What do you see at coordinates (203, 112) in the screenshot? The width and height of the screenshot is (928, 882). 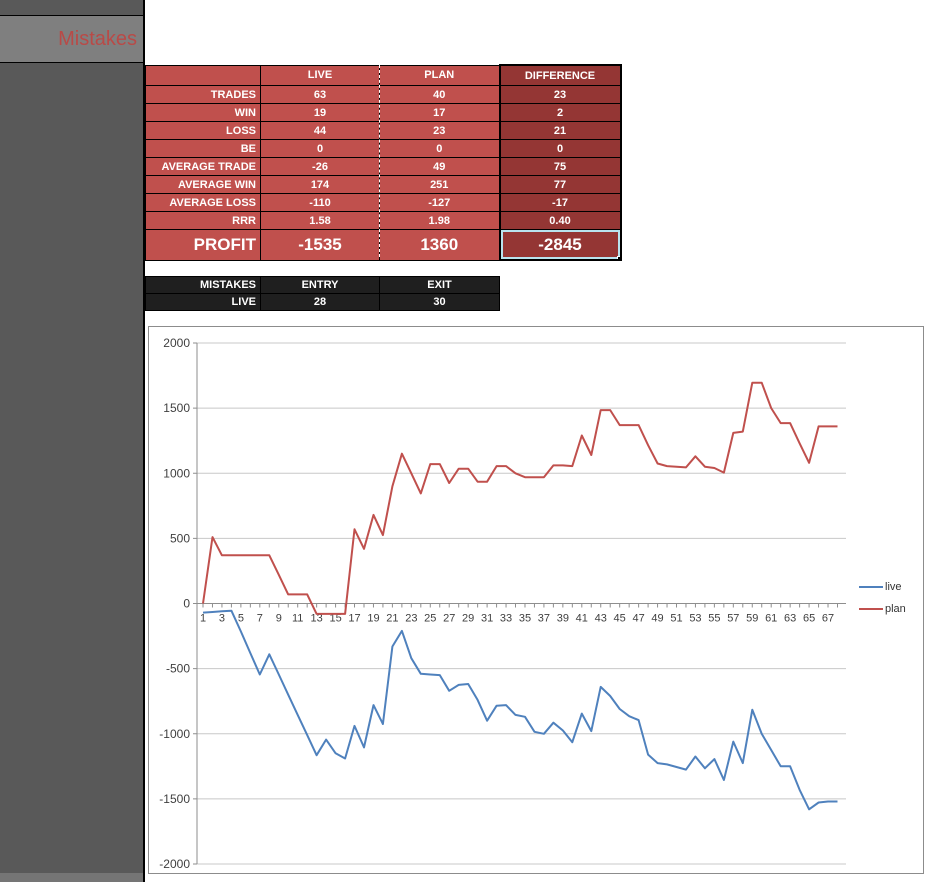 I see `cell-win-label: WIN` at bounding box center [203, 112].